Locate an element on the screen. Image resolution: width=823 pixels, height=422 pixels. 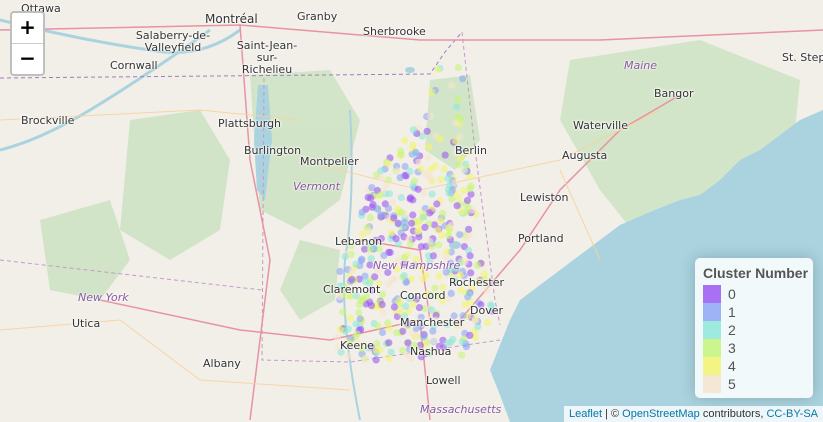
city-label: Montréal is located at coordinates (231, 19).